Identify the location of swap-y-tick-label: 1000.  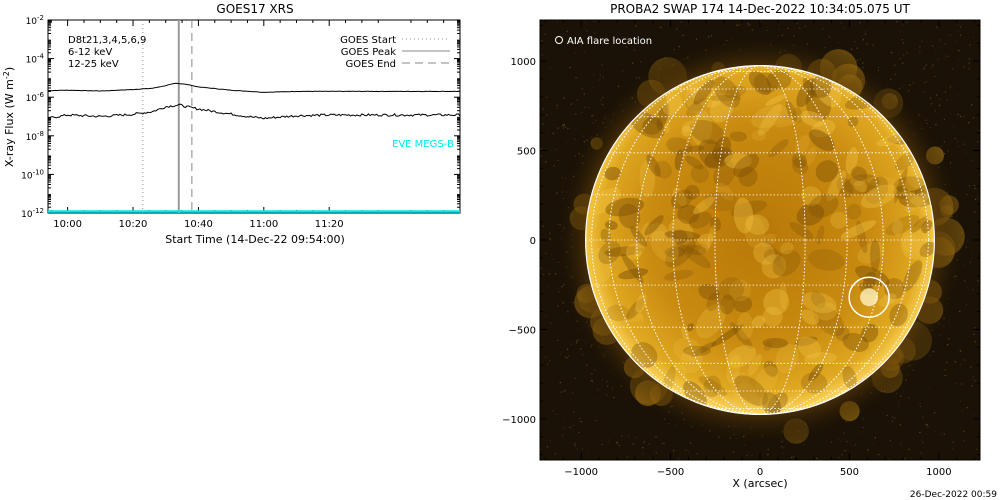
(523, 62).